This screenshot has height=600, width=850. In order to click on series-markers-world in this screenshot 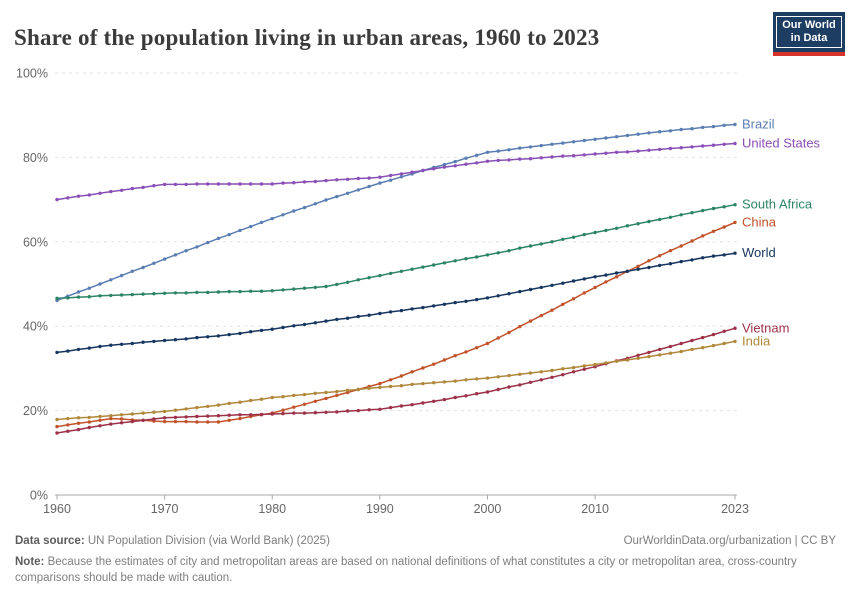, I will do `click(396, 303)`.